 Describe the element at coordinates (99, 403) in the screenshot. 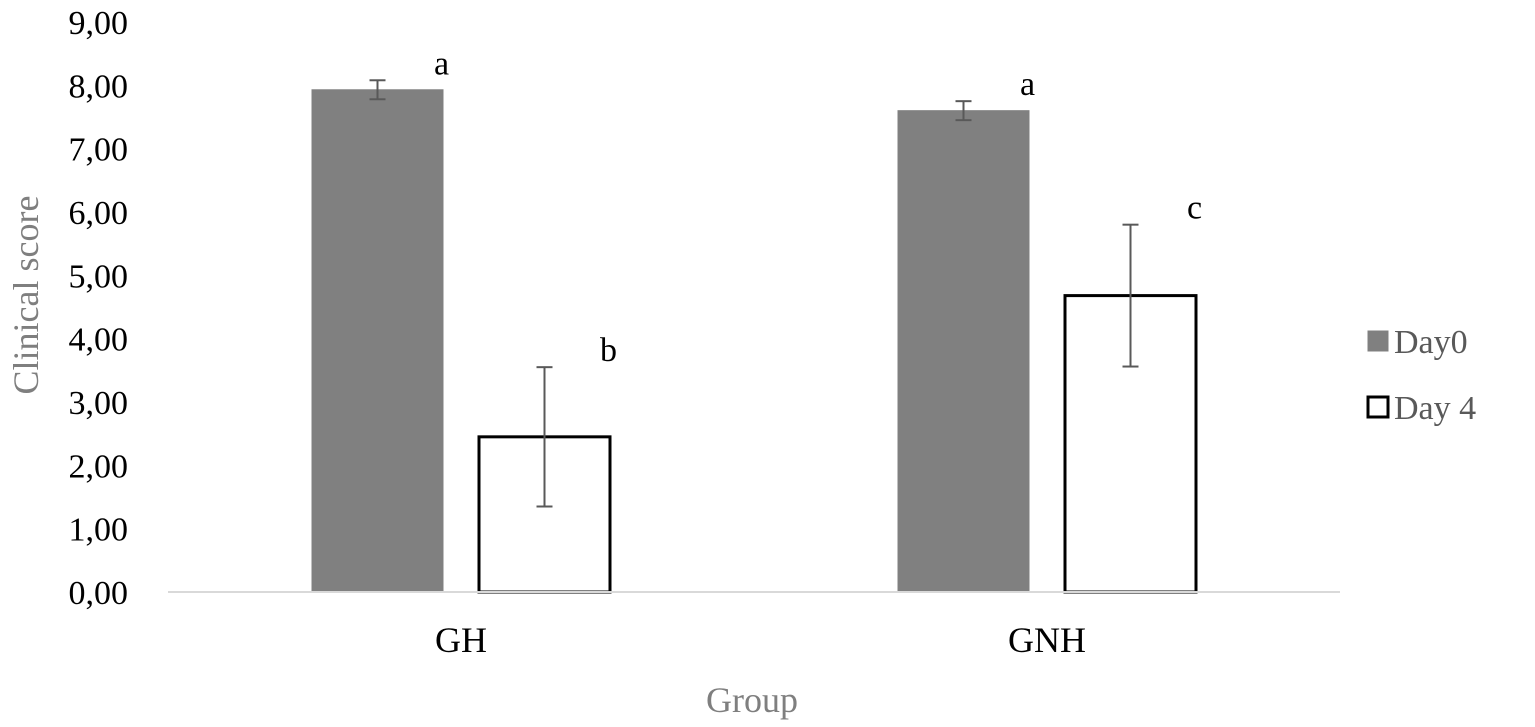

I see `y-tick-label: 3,00` at that location.